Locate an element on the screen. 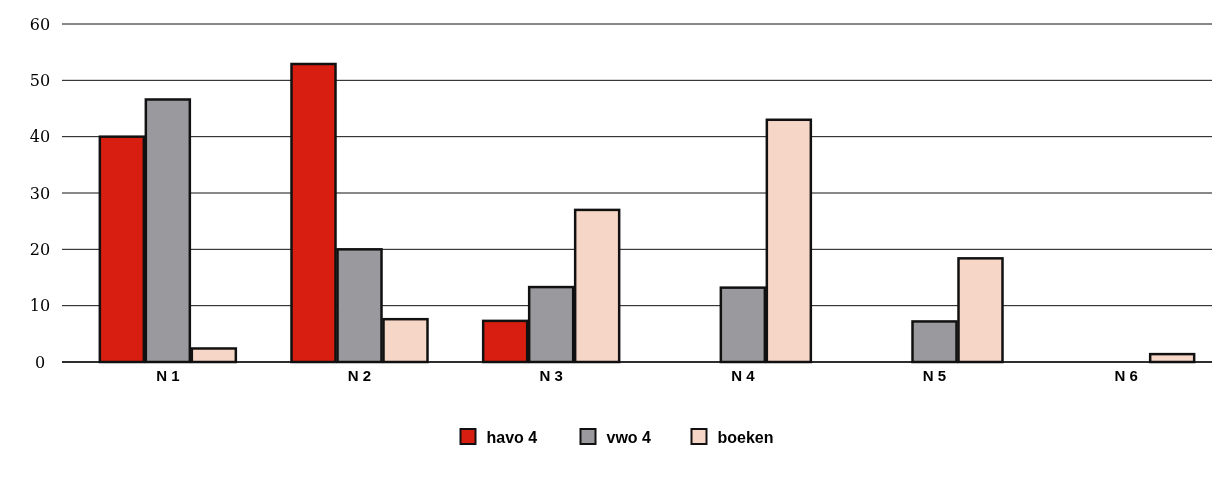 The height and width of the screenshot is (479, 1212). x-tick-label: N 1 is located at coordinates (168, 375).